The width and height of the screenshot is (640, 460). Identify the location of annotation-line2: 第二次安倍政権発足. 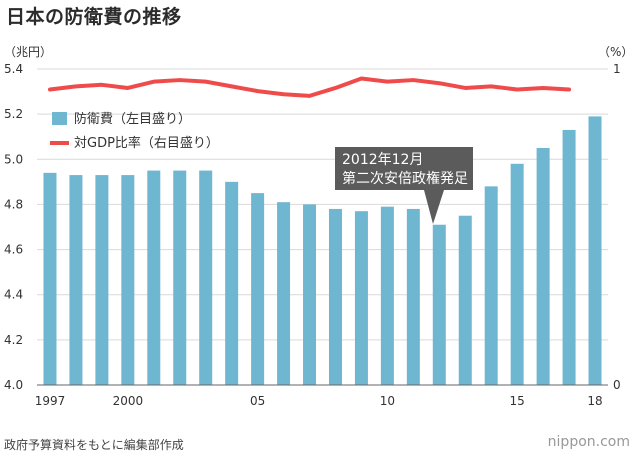
(405, 178).